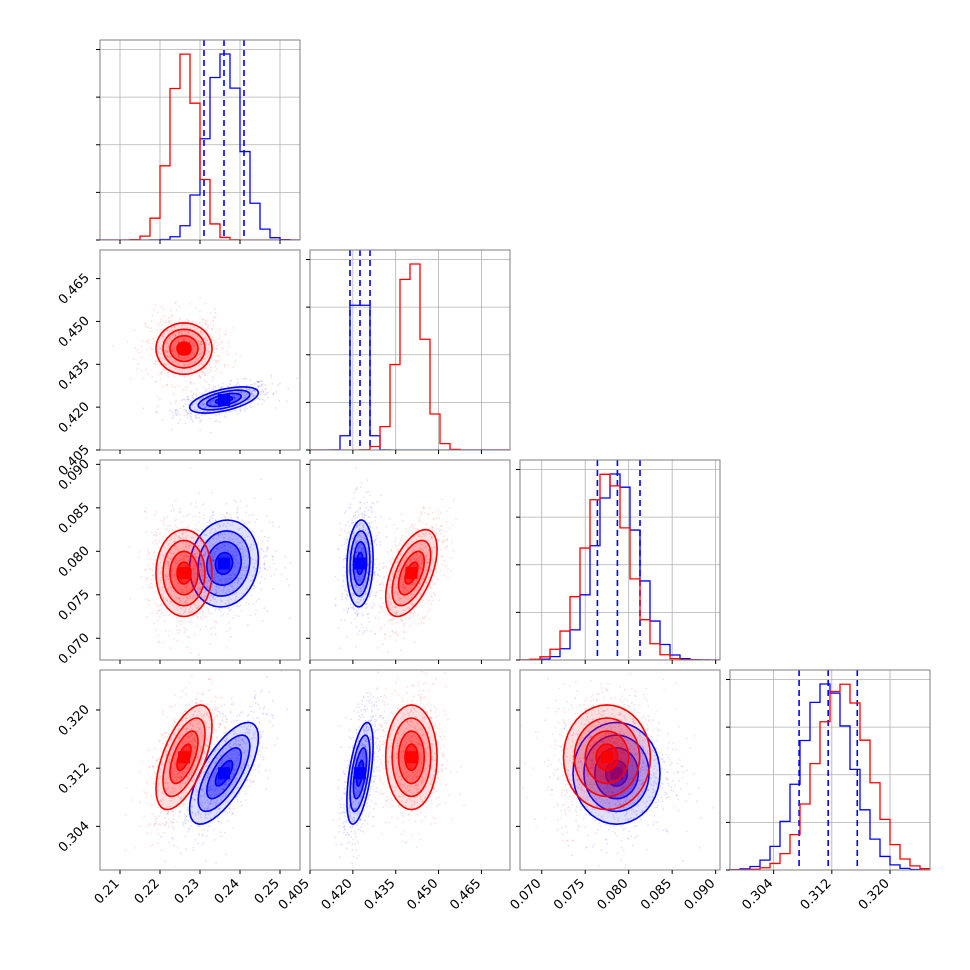  Describe the element at coordinates (74, 605) in the screenshot. I see `y-tick-label: 0.075` at that location.